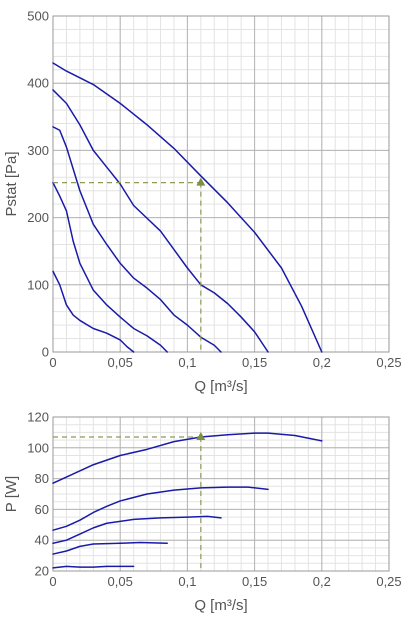 This screenshot has width=409, height=625. I want to click on y-tick-label: 20, so click(42, 571).